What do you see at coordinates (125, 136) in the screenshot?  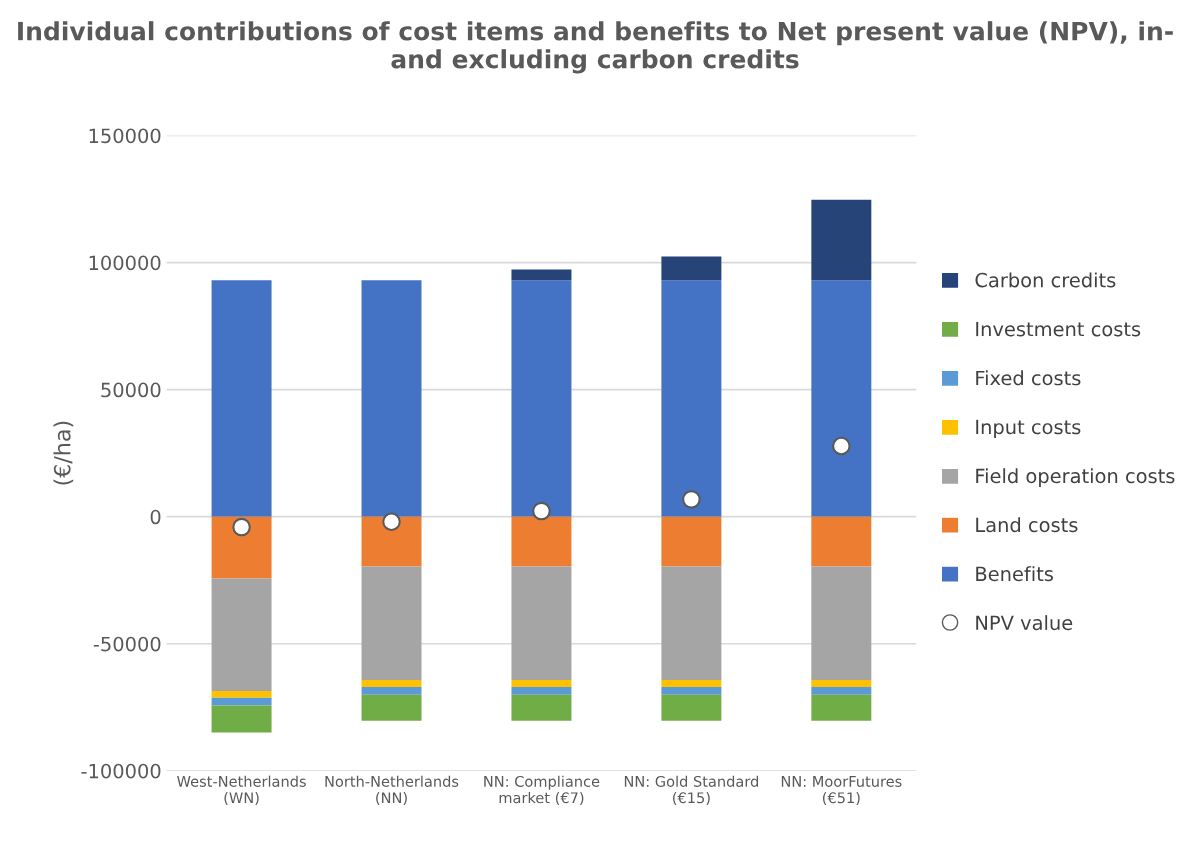 I see `y-tick-label: 150000` at bounding box center [125, 136].